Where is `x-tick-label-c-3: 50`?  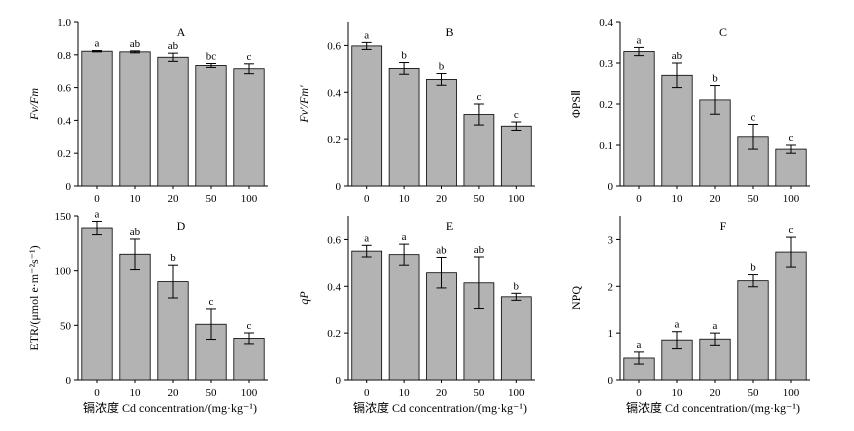 x-tick-label-c-3: 50 is located at coordinates (754, 199).